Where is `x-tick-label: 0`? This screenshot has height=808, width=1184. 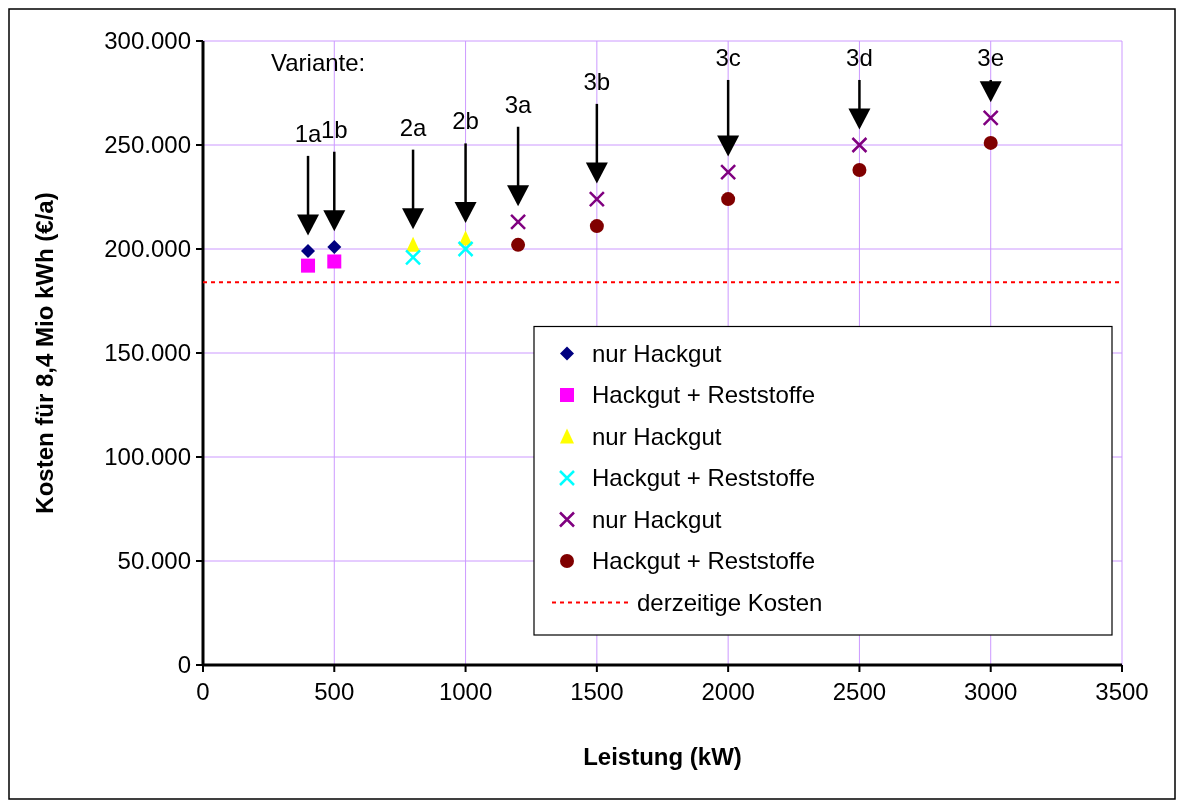 x-tick-label: 0 is located at coordinates (203, 691).